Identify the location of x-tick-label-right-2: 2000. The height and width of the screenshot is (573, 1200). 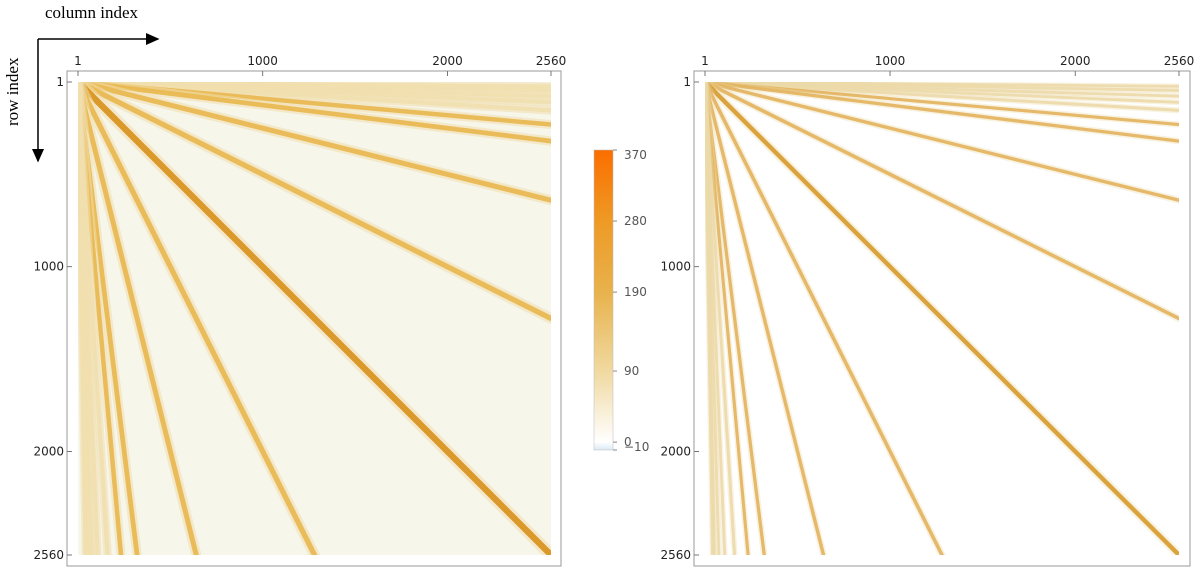
(1075, 61).